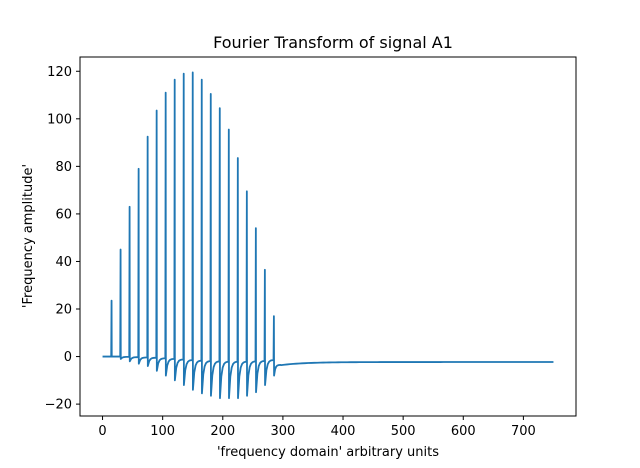 The image size is (640, 468). I want to click on x-axis: 0 100 200 300 400 500 600 700, so click(317, 427).